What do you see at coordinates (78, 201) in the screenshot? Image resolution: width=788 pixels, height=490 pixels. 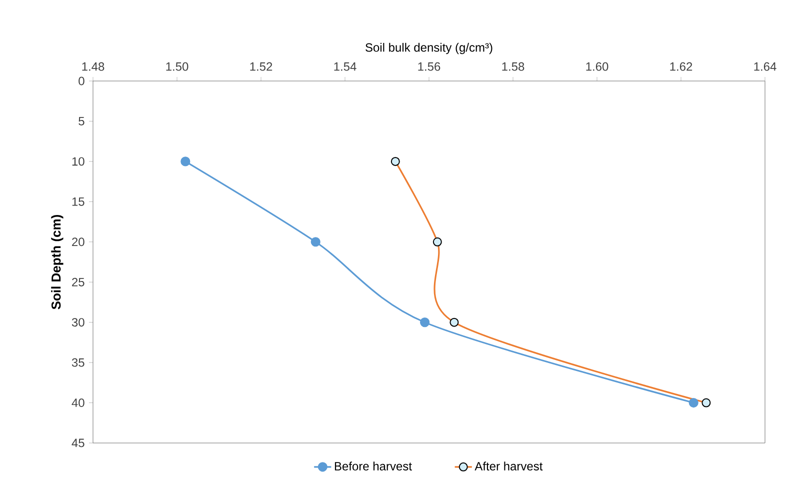 I see `y-tick-label: 15` at bounding box center [78, 201].